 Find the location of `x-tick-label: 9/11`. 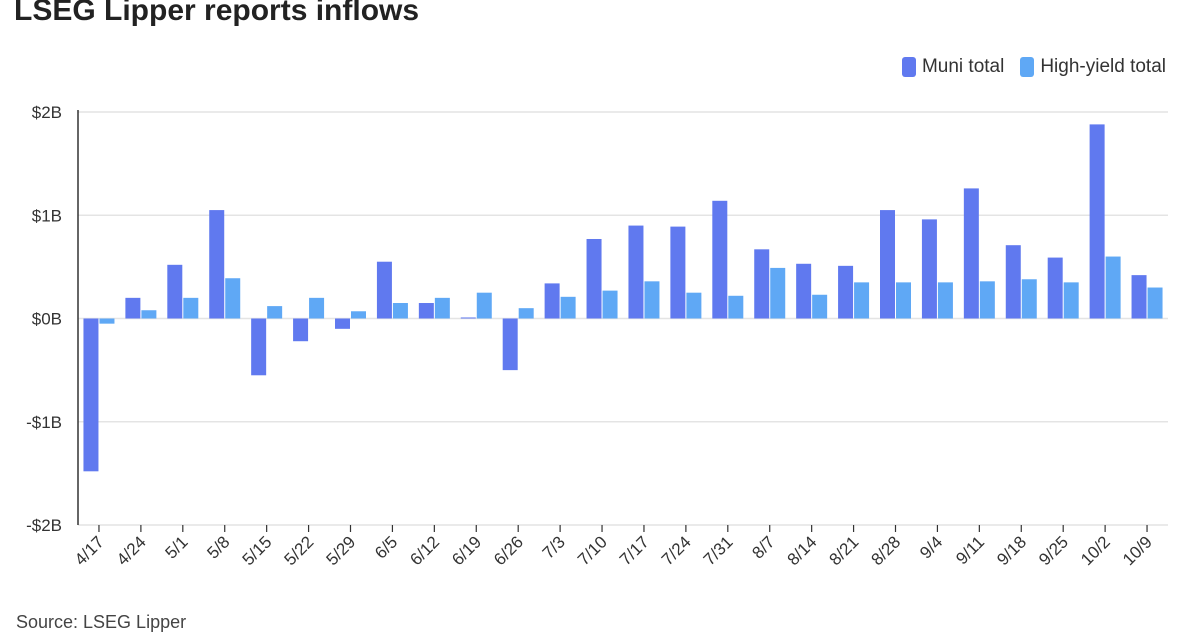

x-tick-label: 9/11 is located at coordinates (970, 550).